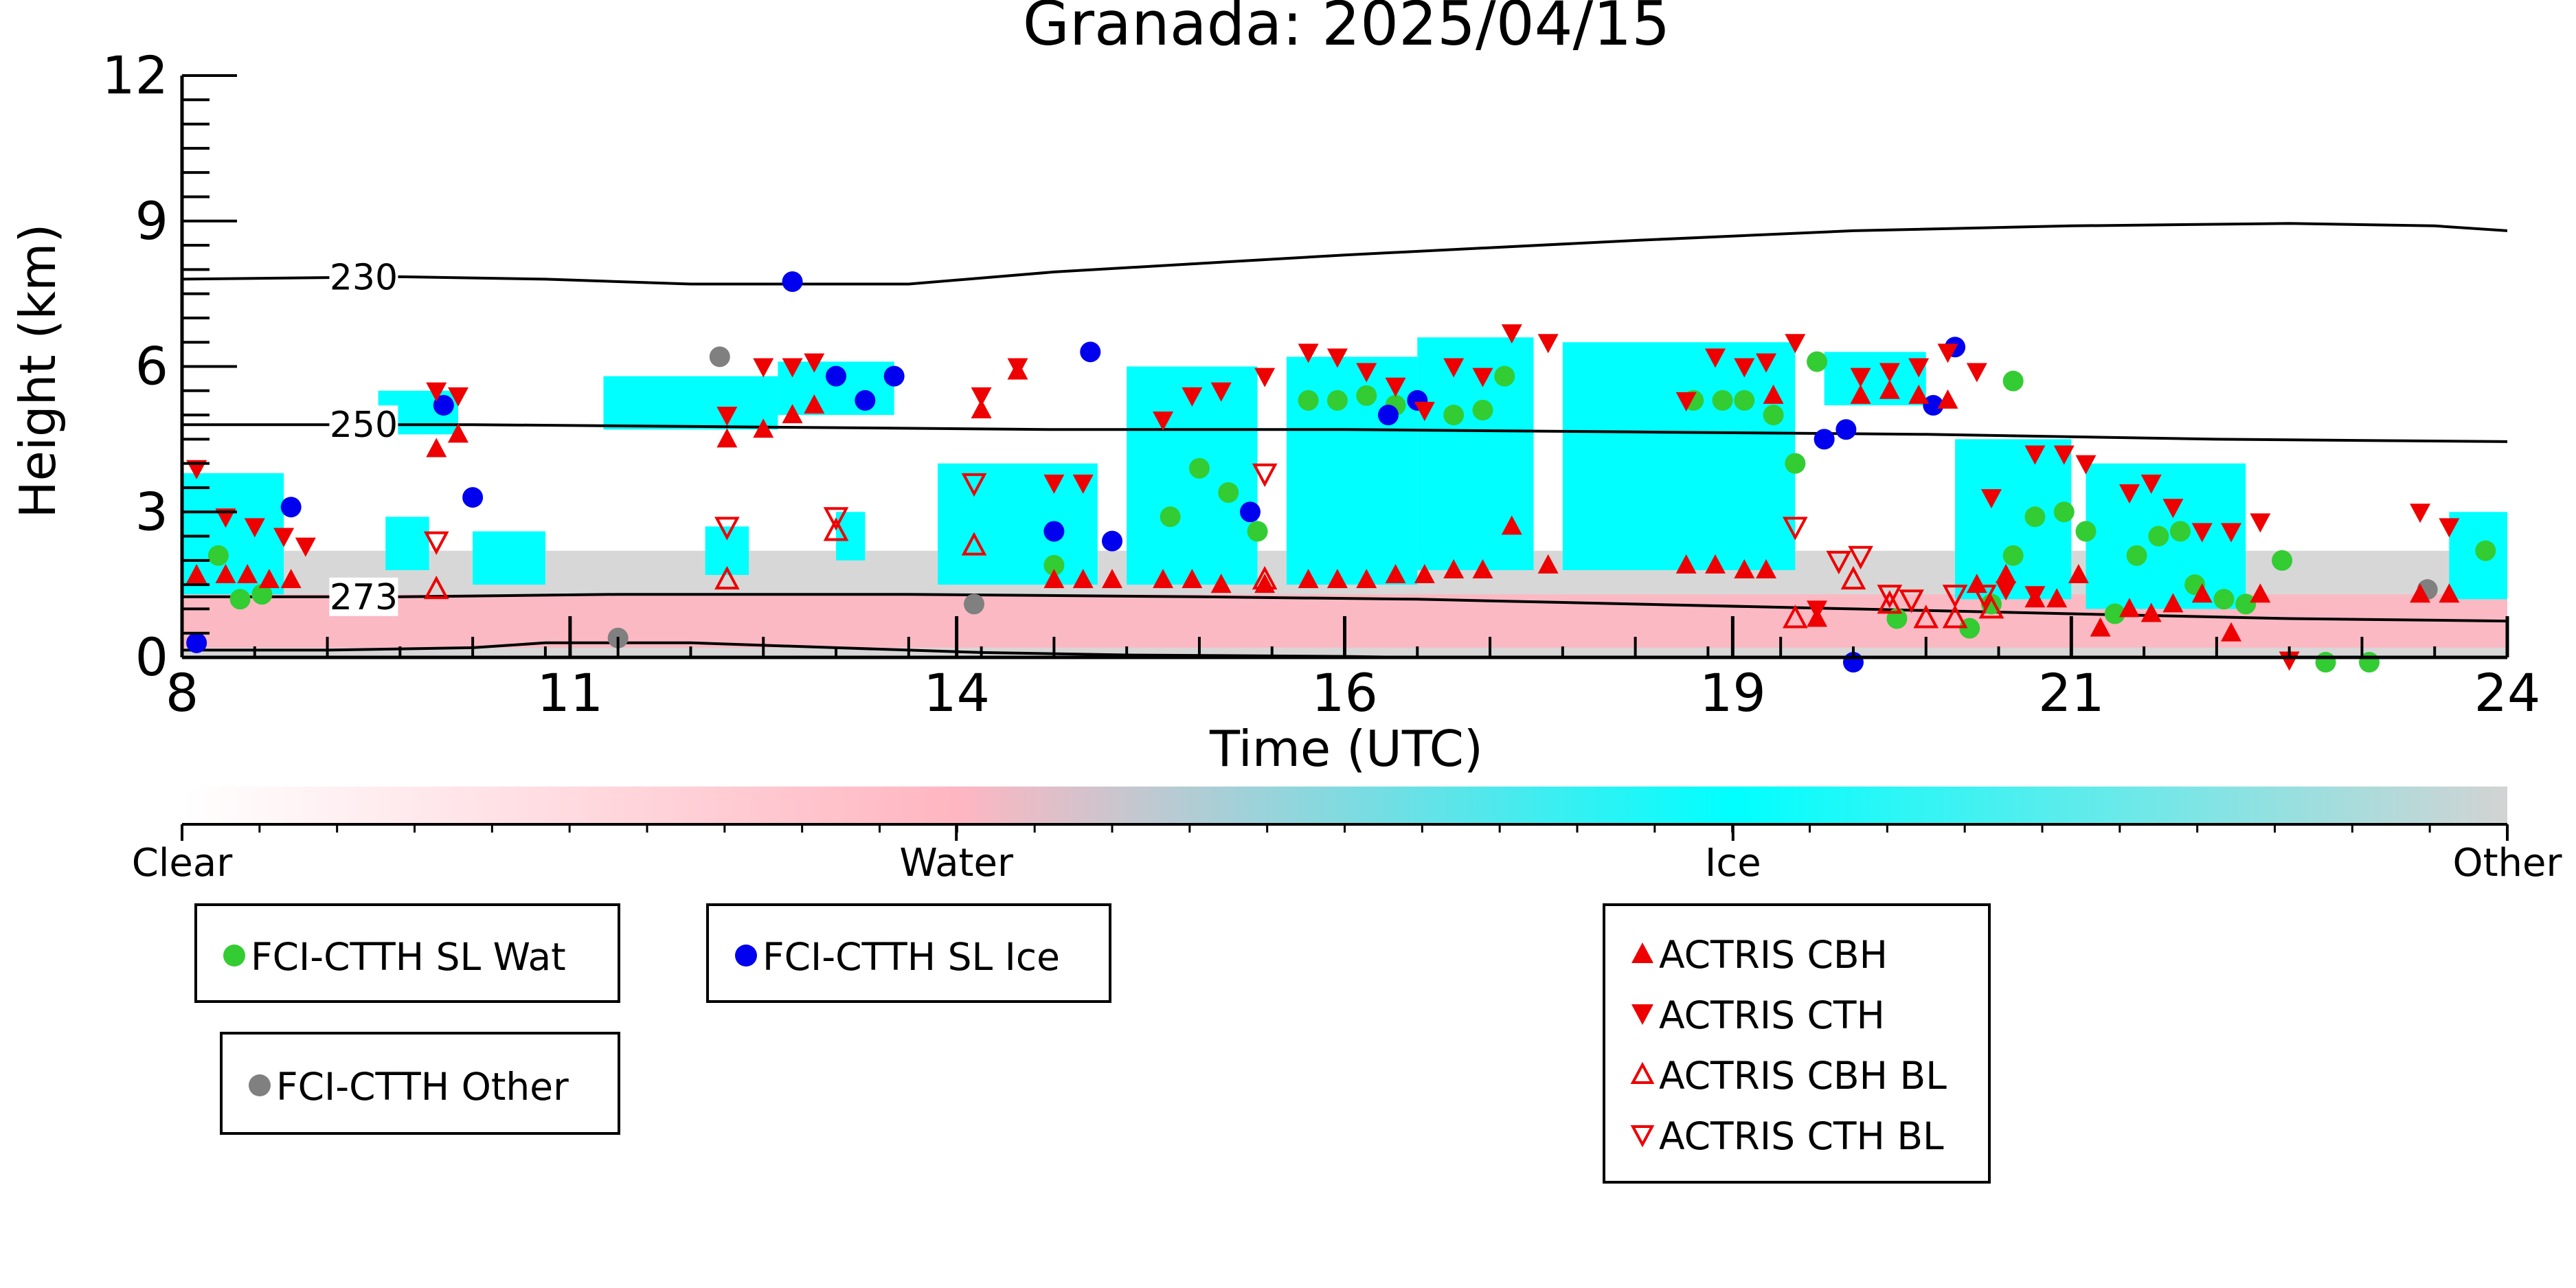 The image size is (2576, 1288). I want to click on legend-label-actris-cbh-bl: ACTRIS CBH BL, so click(1803, 1076).